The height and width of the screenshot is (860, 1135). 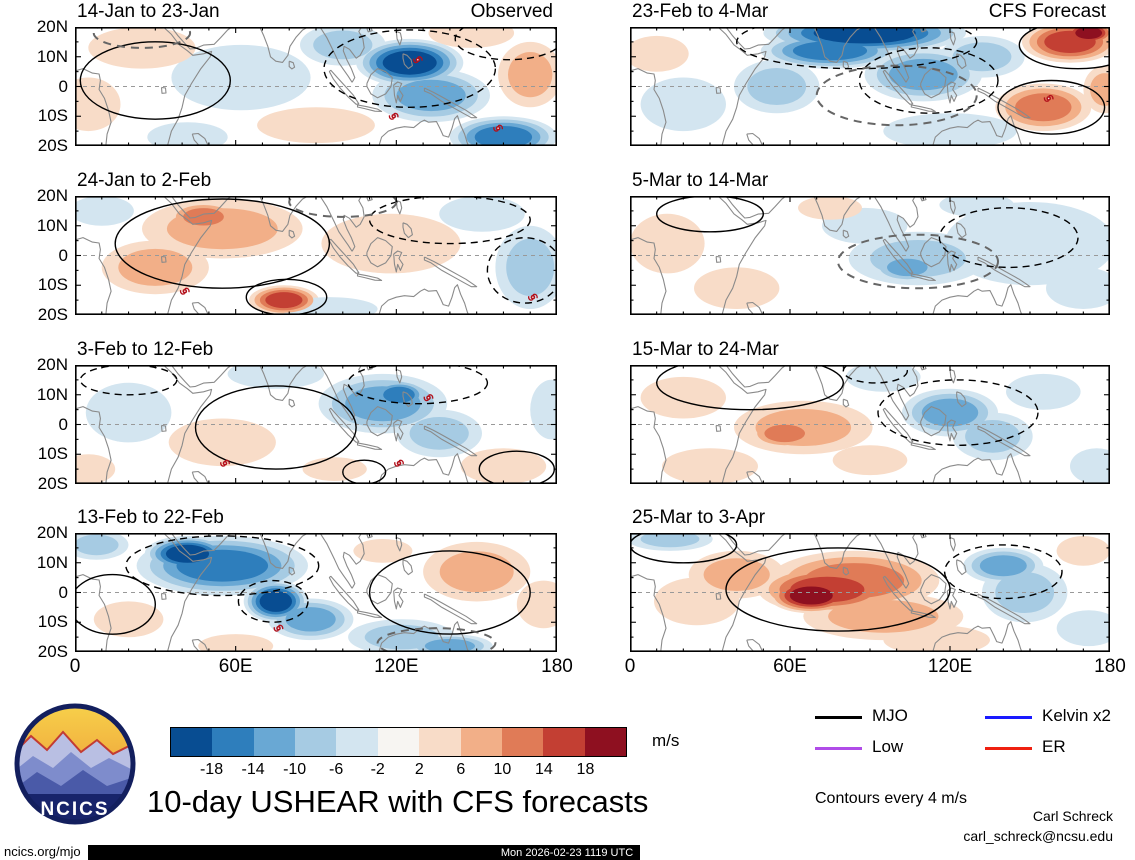 I want to click on footer-site: ncics.org/mjo, so click(x=42, y=851).